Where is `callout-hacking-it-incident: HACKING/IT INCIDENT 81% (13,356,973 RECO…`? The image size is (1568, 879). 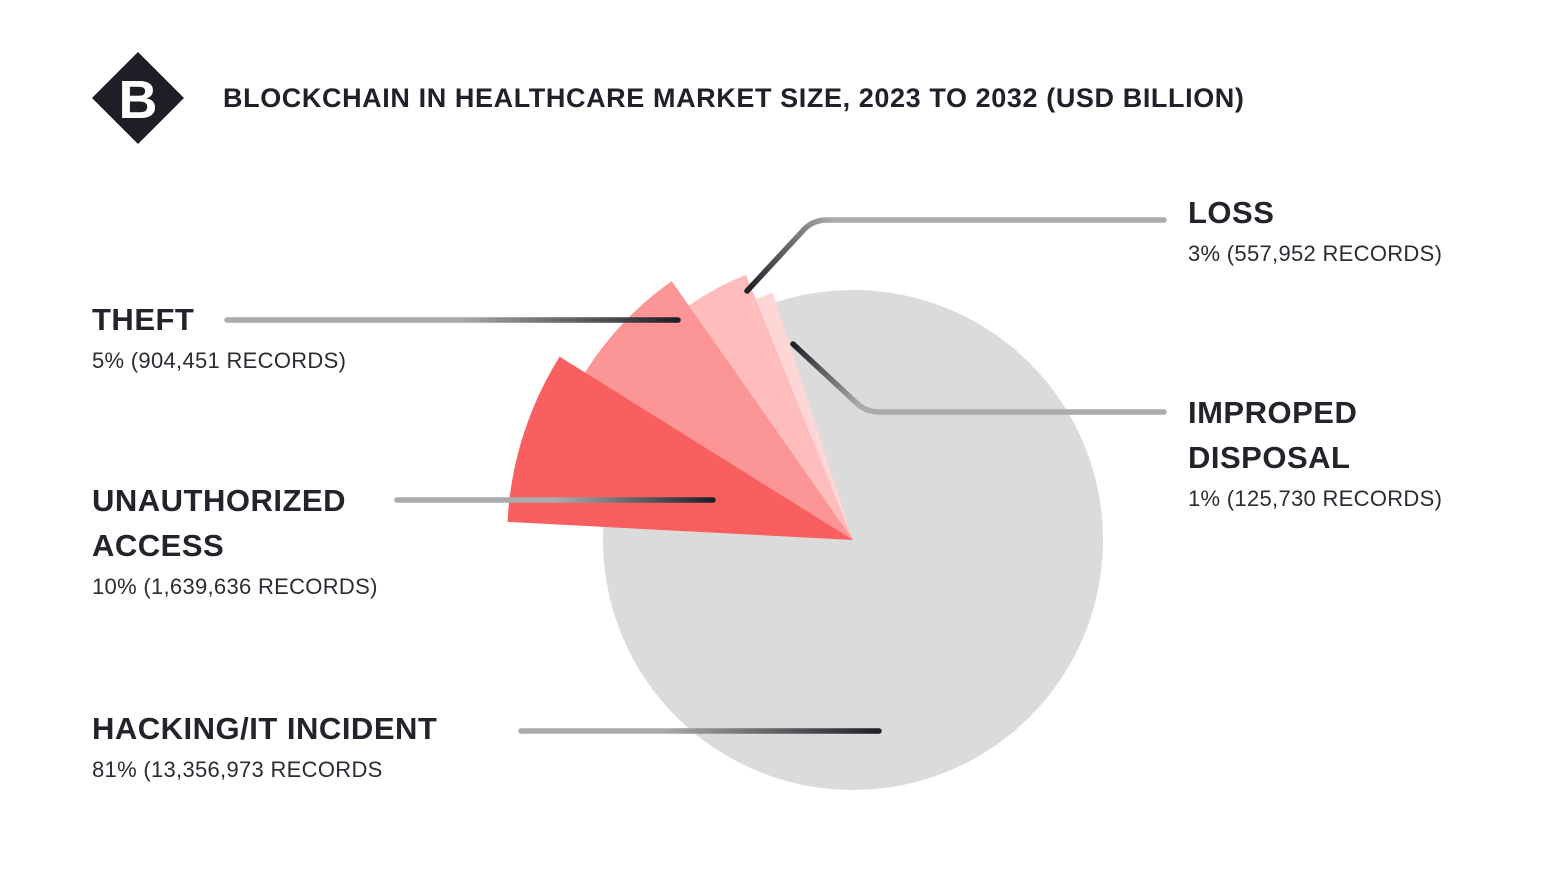 callout-hacking-it-incident: HACKING/IT INCIDENT 81% (13,356,973 RECO… is located at coordinates (332, 744).